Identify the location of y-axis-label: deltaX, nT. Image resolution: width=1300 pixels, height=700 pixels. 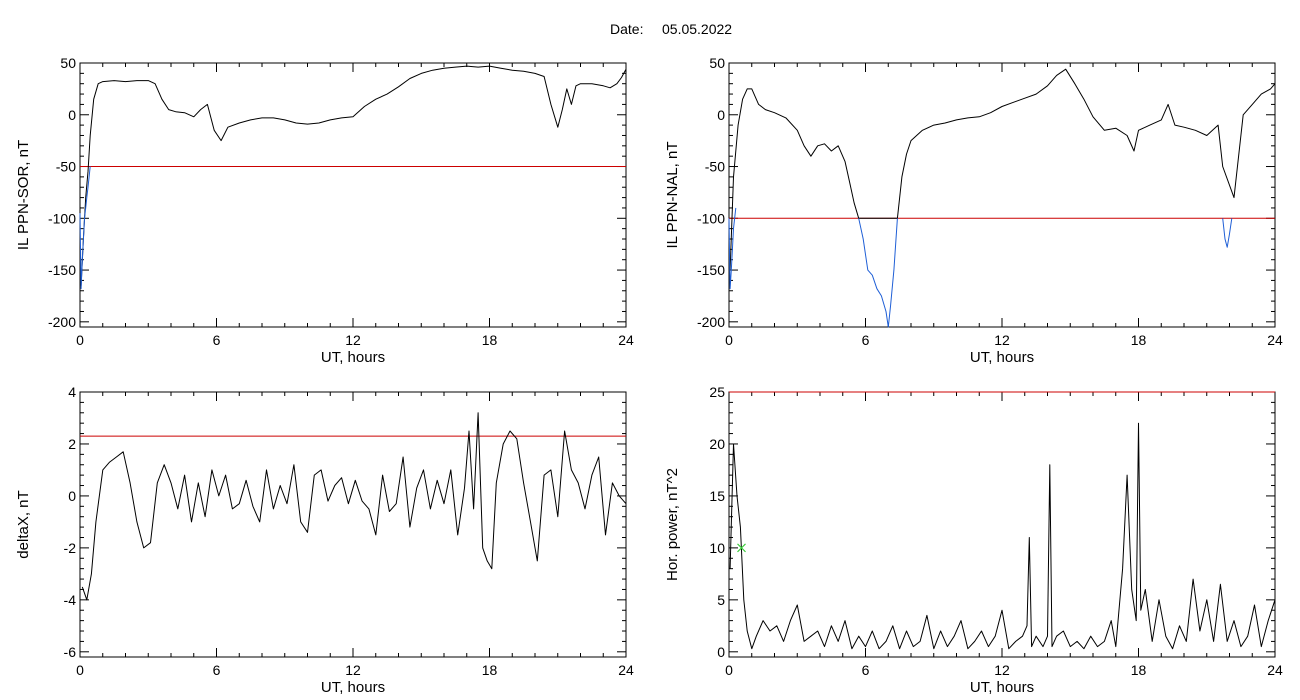
(23, 524).